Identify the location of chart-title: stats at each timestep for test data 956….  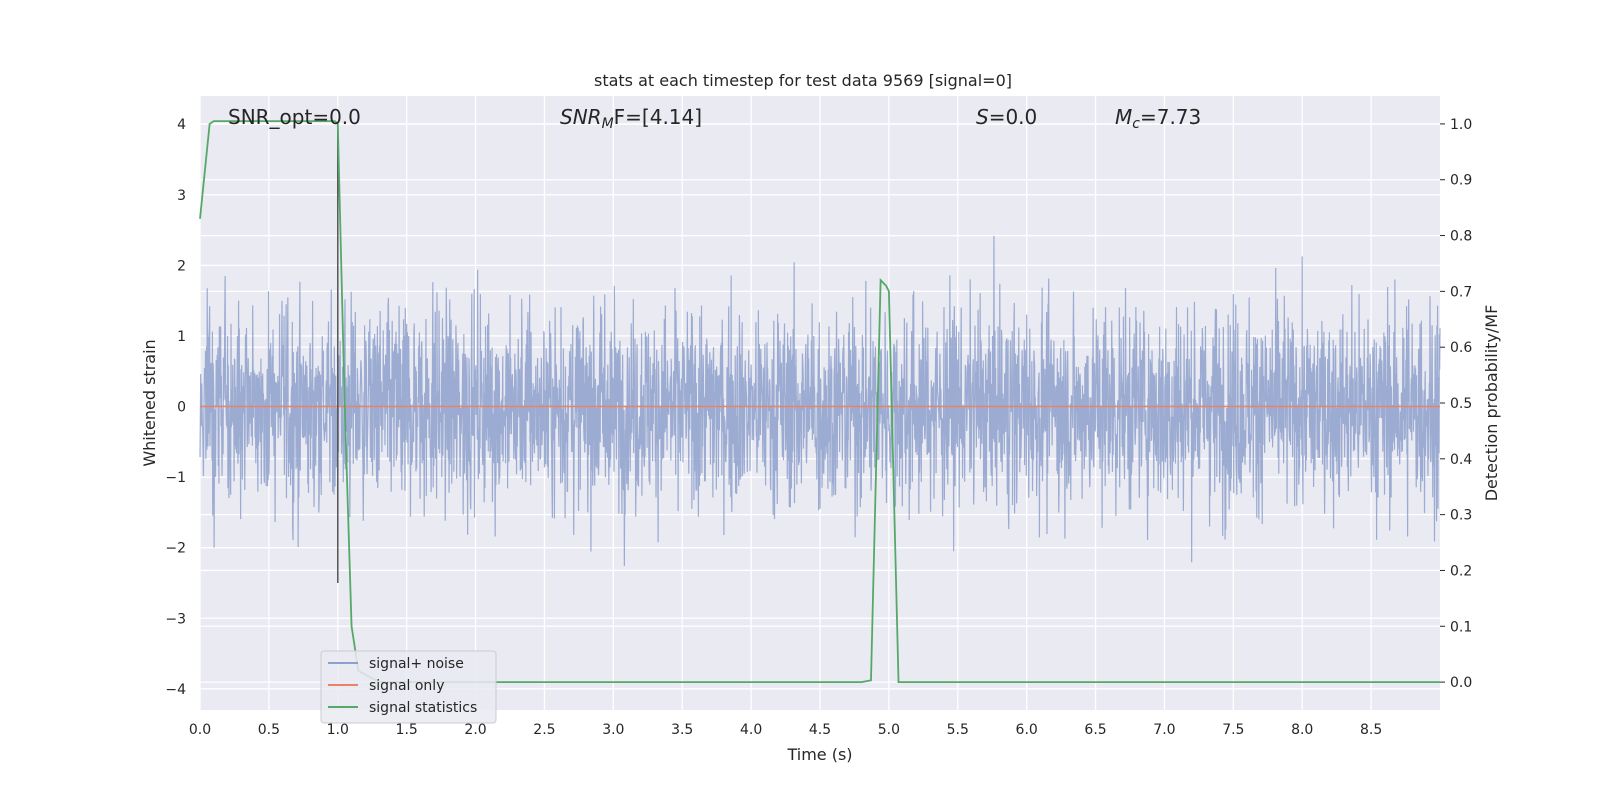
(803, 80).